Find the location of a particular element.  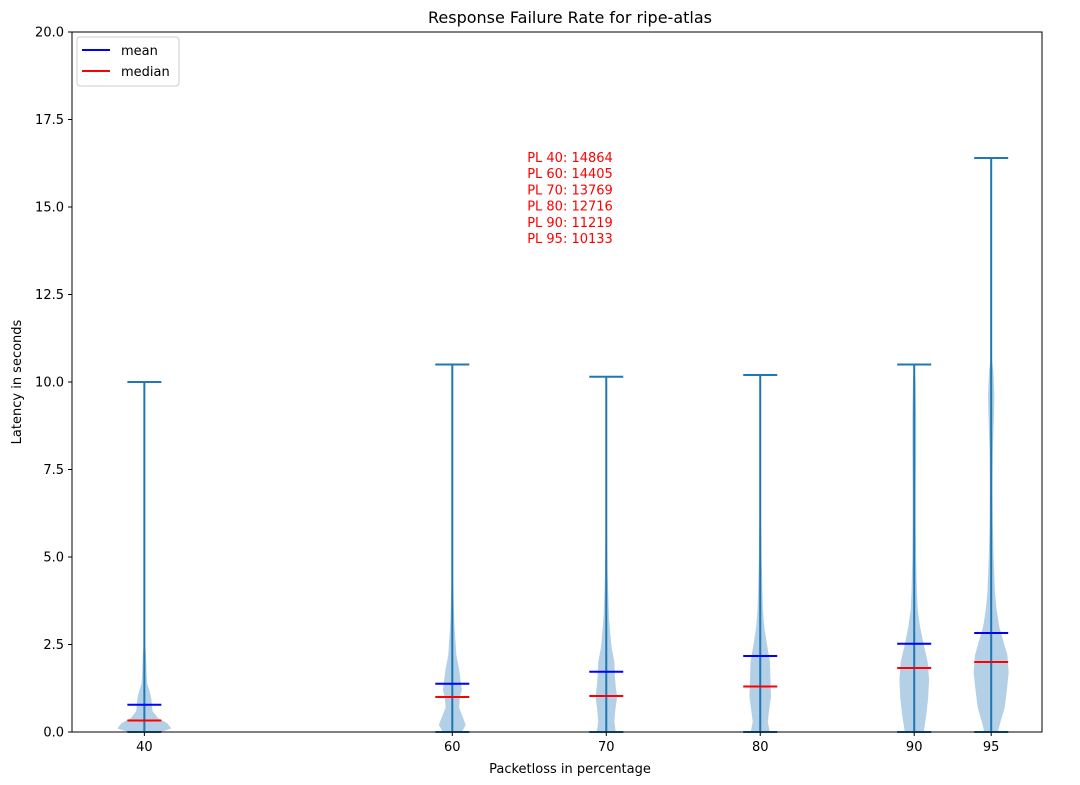

chart-title: Response Failure Rate for ripe-atlas is located at coordinates (570, 17).